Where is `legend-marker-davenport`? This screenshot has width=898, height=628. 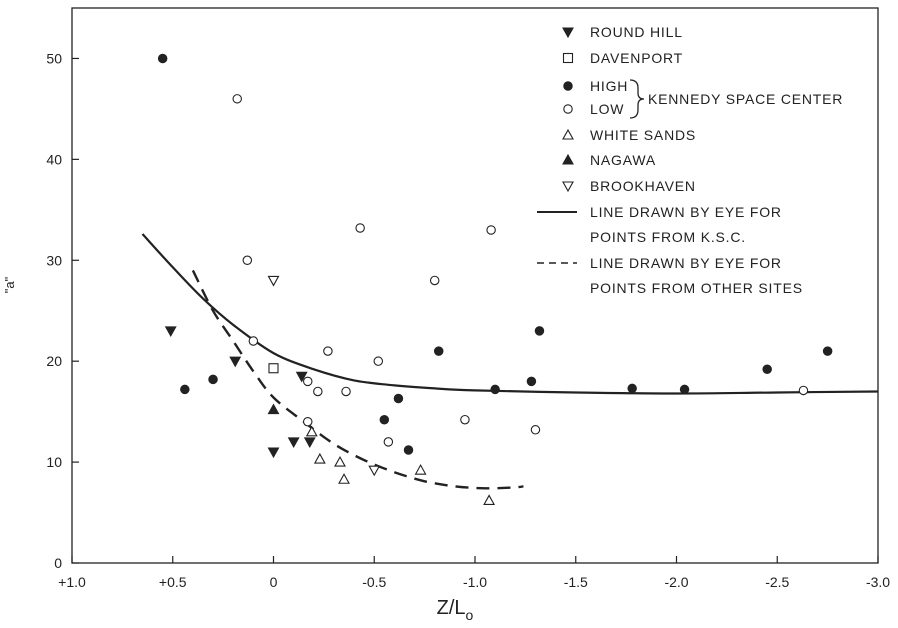 legend-marker-davenport is located at coordinates (568, 58).